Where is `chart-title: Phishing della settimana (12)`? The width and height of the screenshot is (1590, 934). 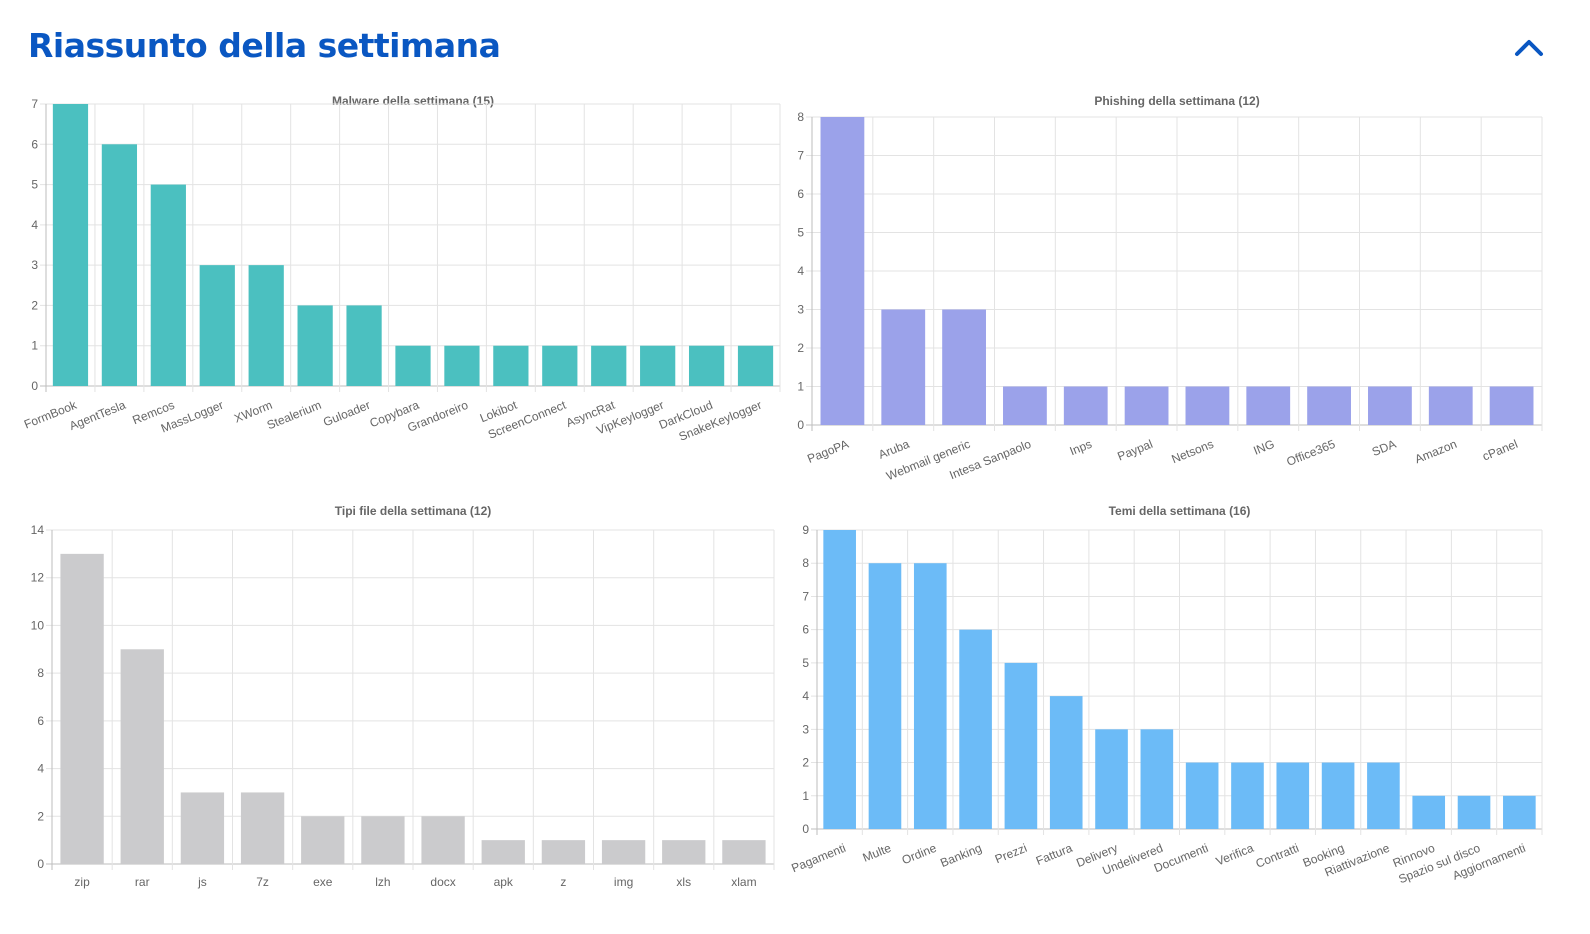
chart-title: Phishing della settimana (12) is located at coordinates (1176, 101).